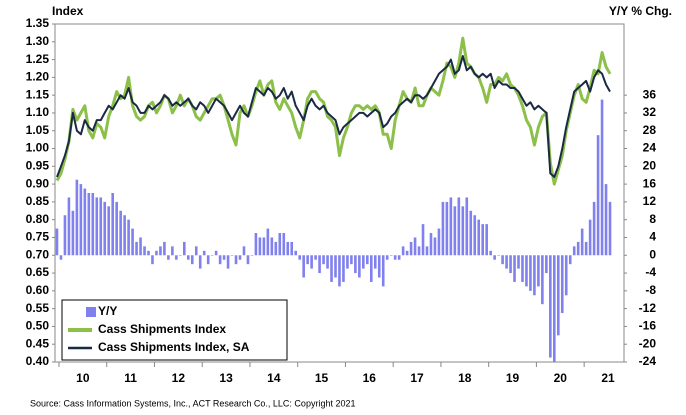 This screenshot has width=686, height=415. What do you see at coordinates (513, 378) in the screenshot?
I see `x-tick-label: 19` at bounding box center [513, 378].